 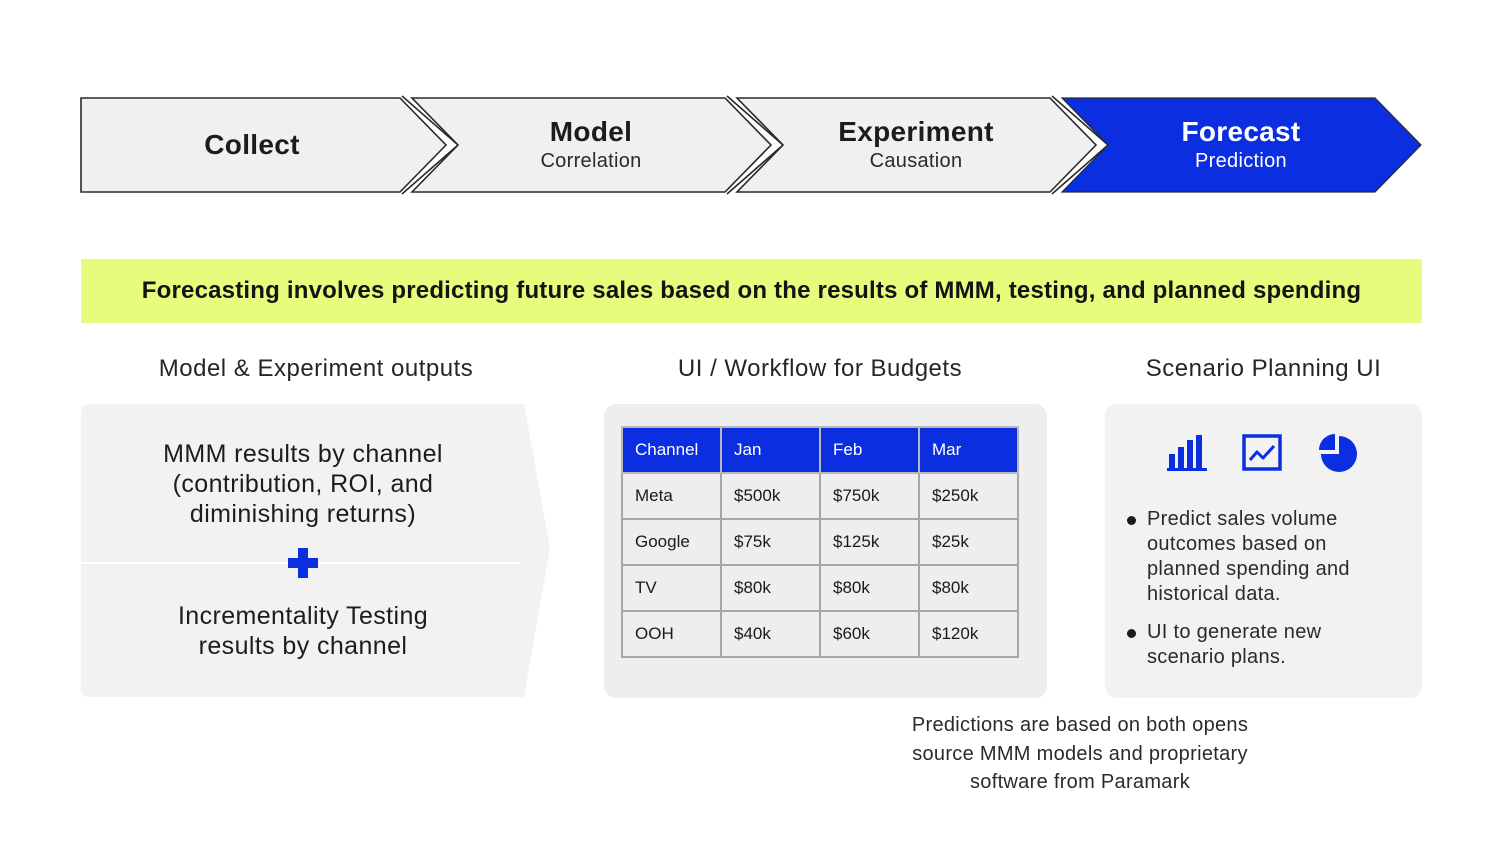 I want to click on table-cell: $60k, so click(x=869, y=634).